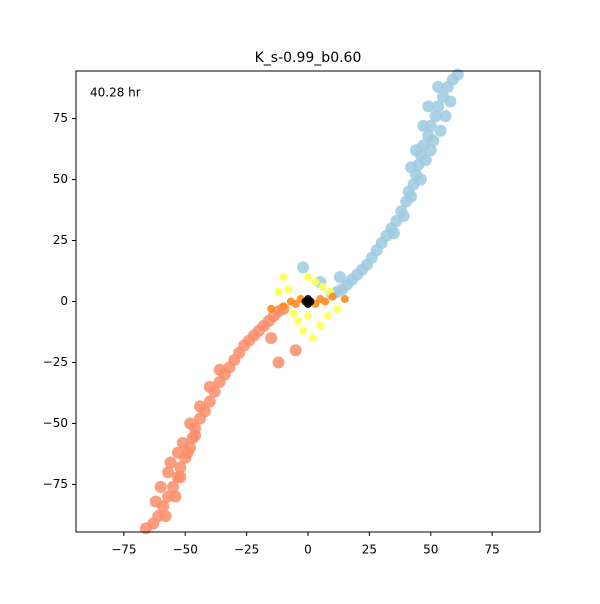 The width and height of the screenshot is (600, 604). I want to click on chart-title: K_s-0.99_b0.60, so click(308, 58).